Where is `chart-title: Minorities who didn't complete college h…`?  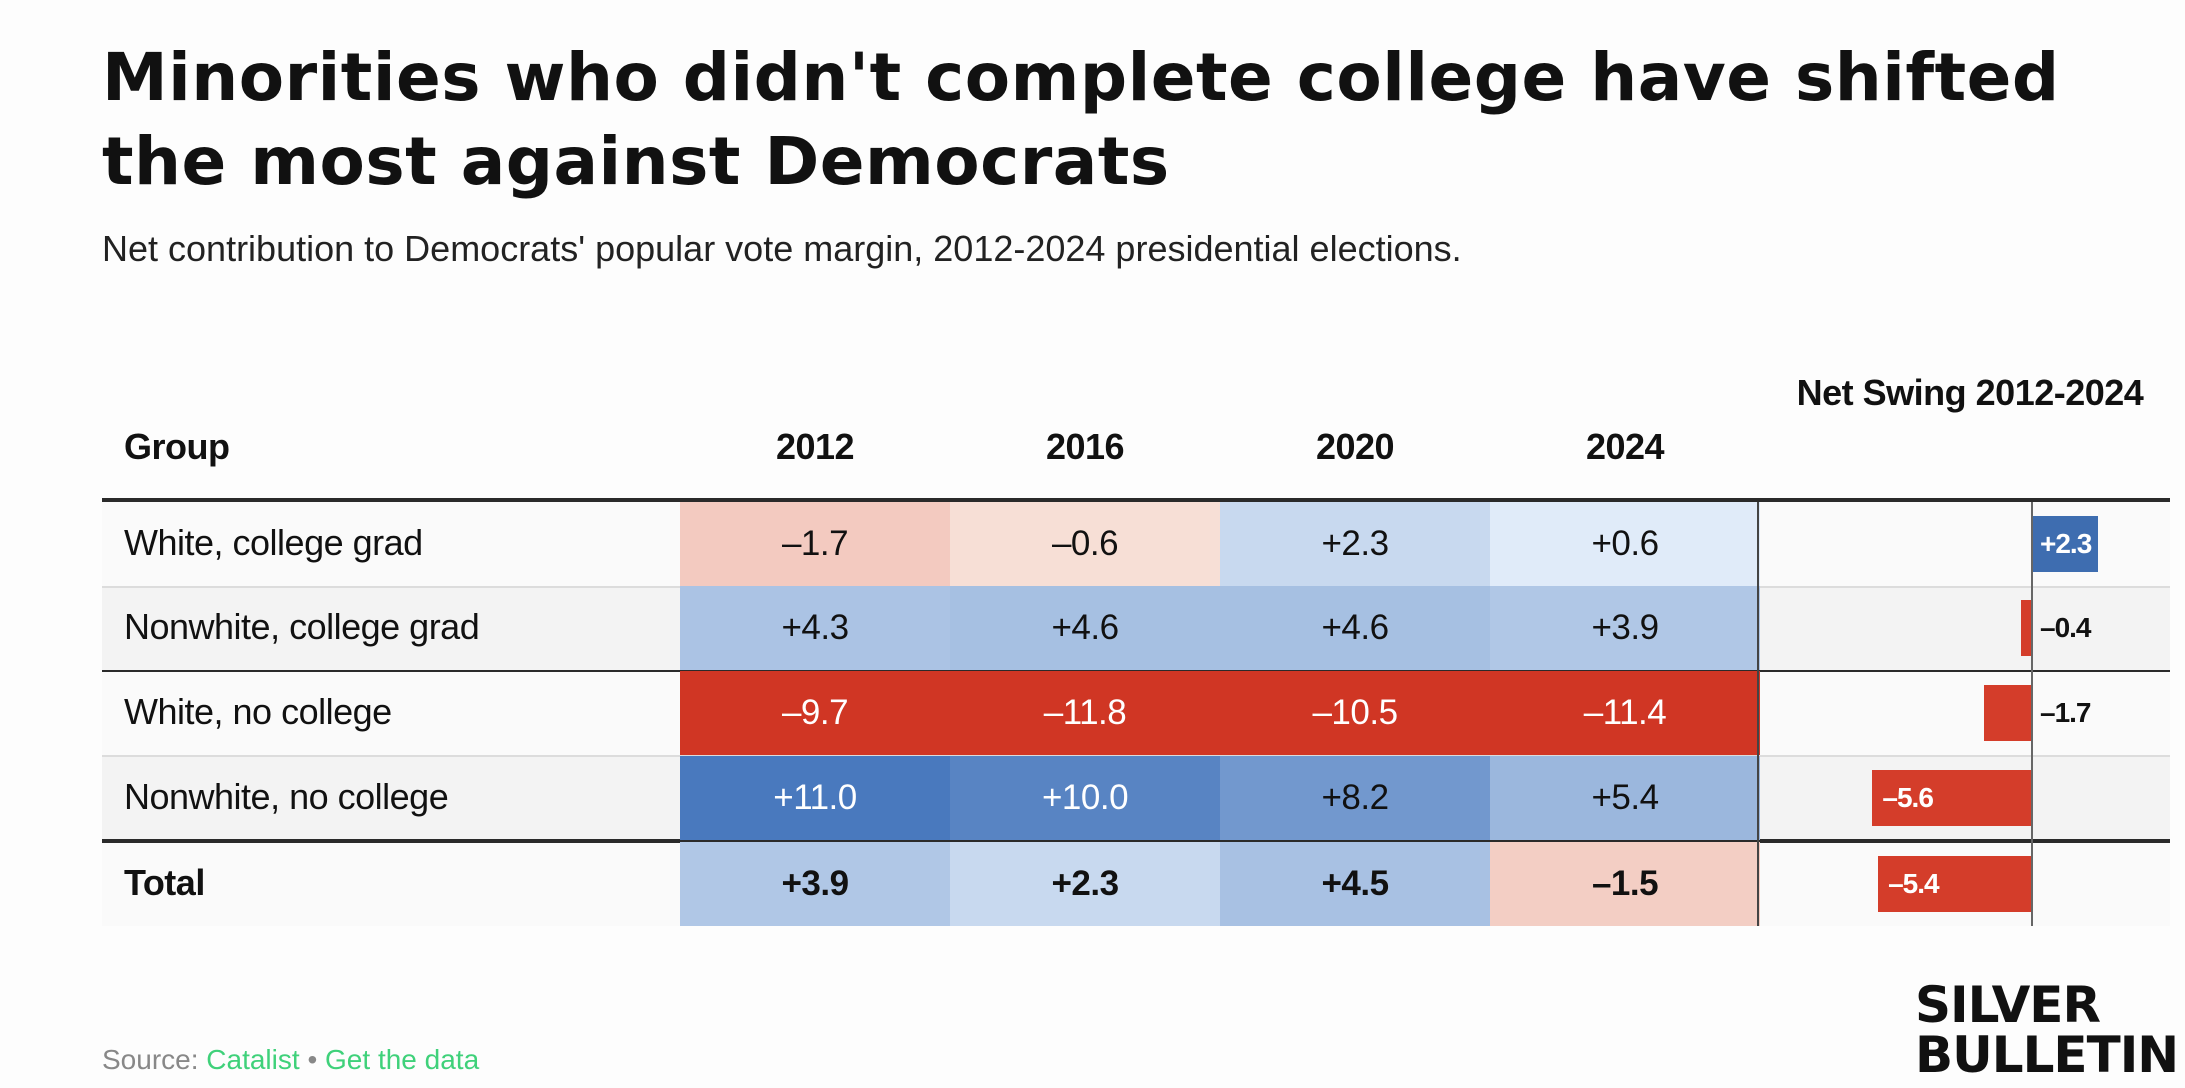
chart-title: Minorities who didn't complete college h… is located at coordinates (1081, 119).